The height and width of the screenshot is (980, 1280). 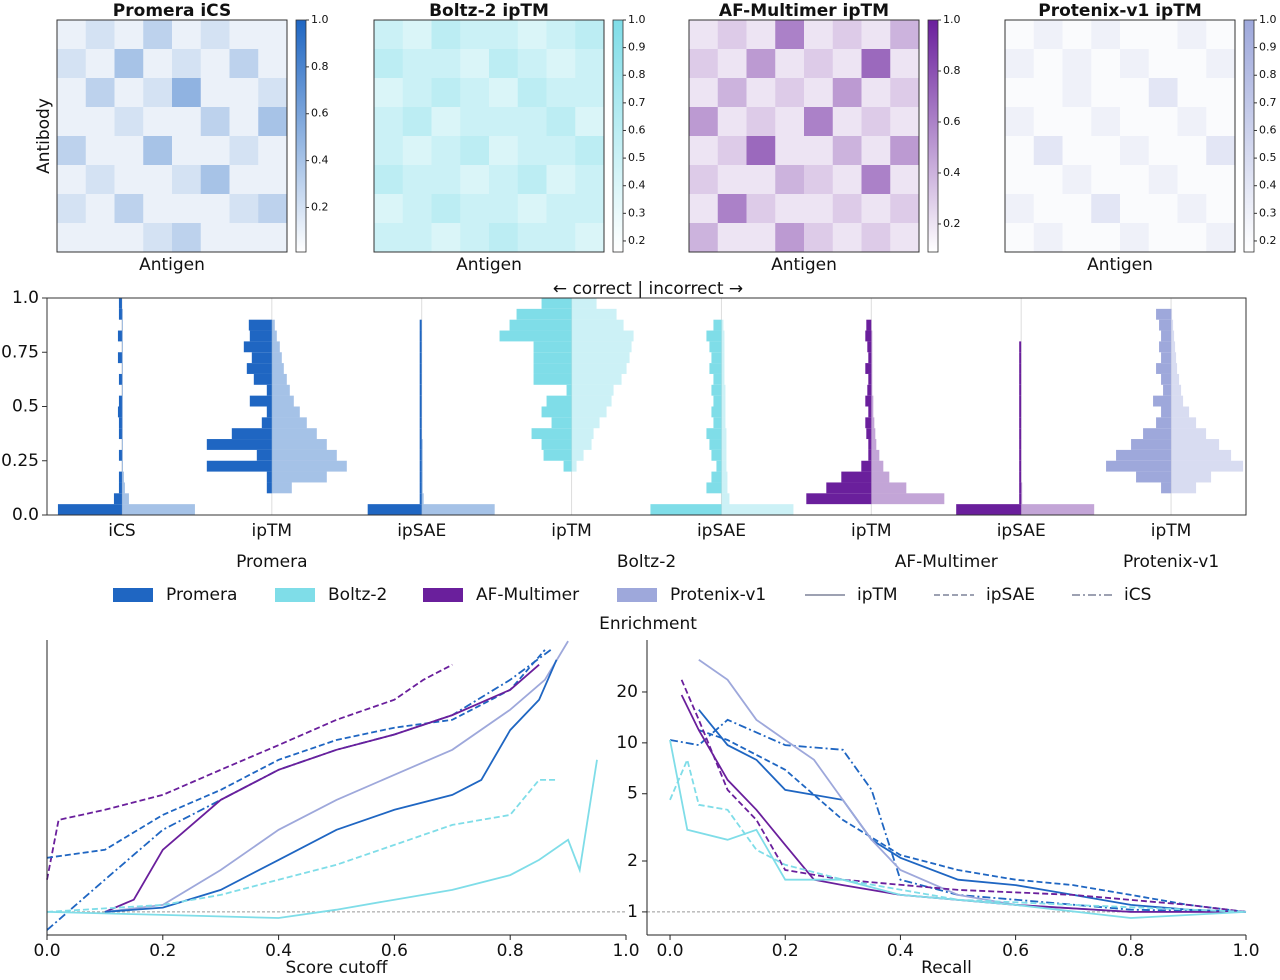 What do you see at coordinates (632, 794) in the screenshot?
I see `y-tick-label: 5` at bounding box center [632, 794].